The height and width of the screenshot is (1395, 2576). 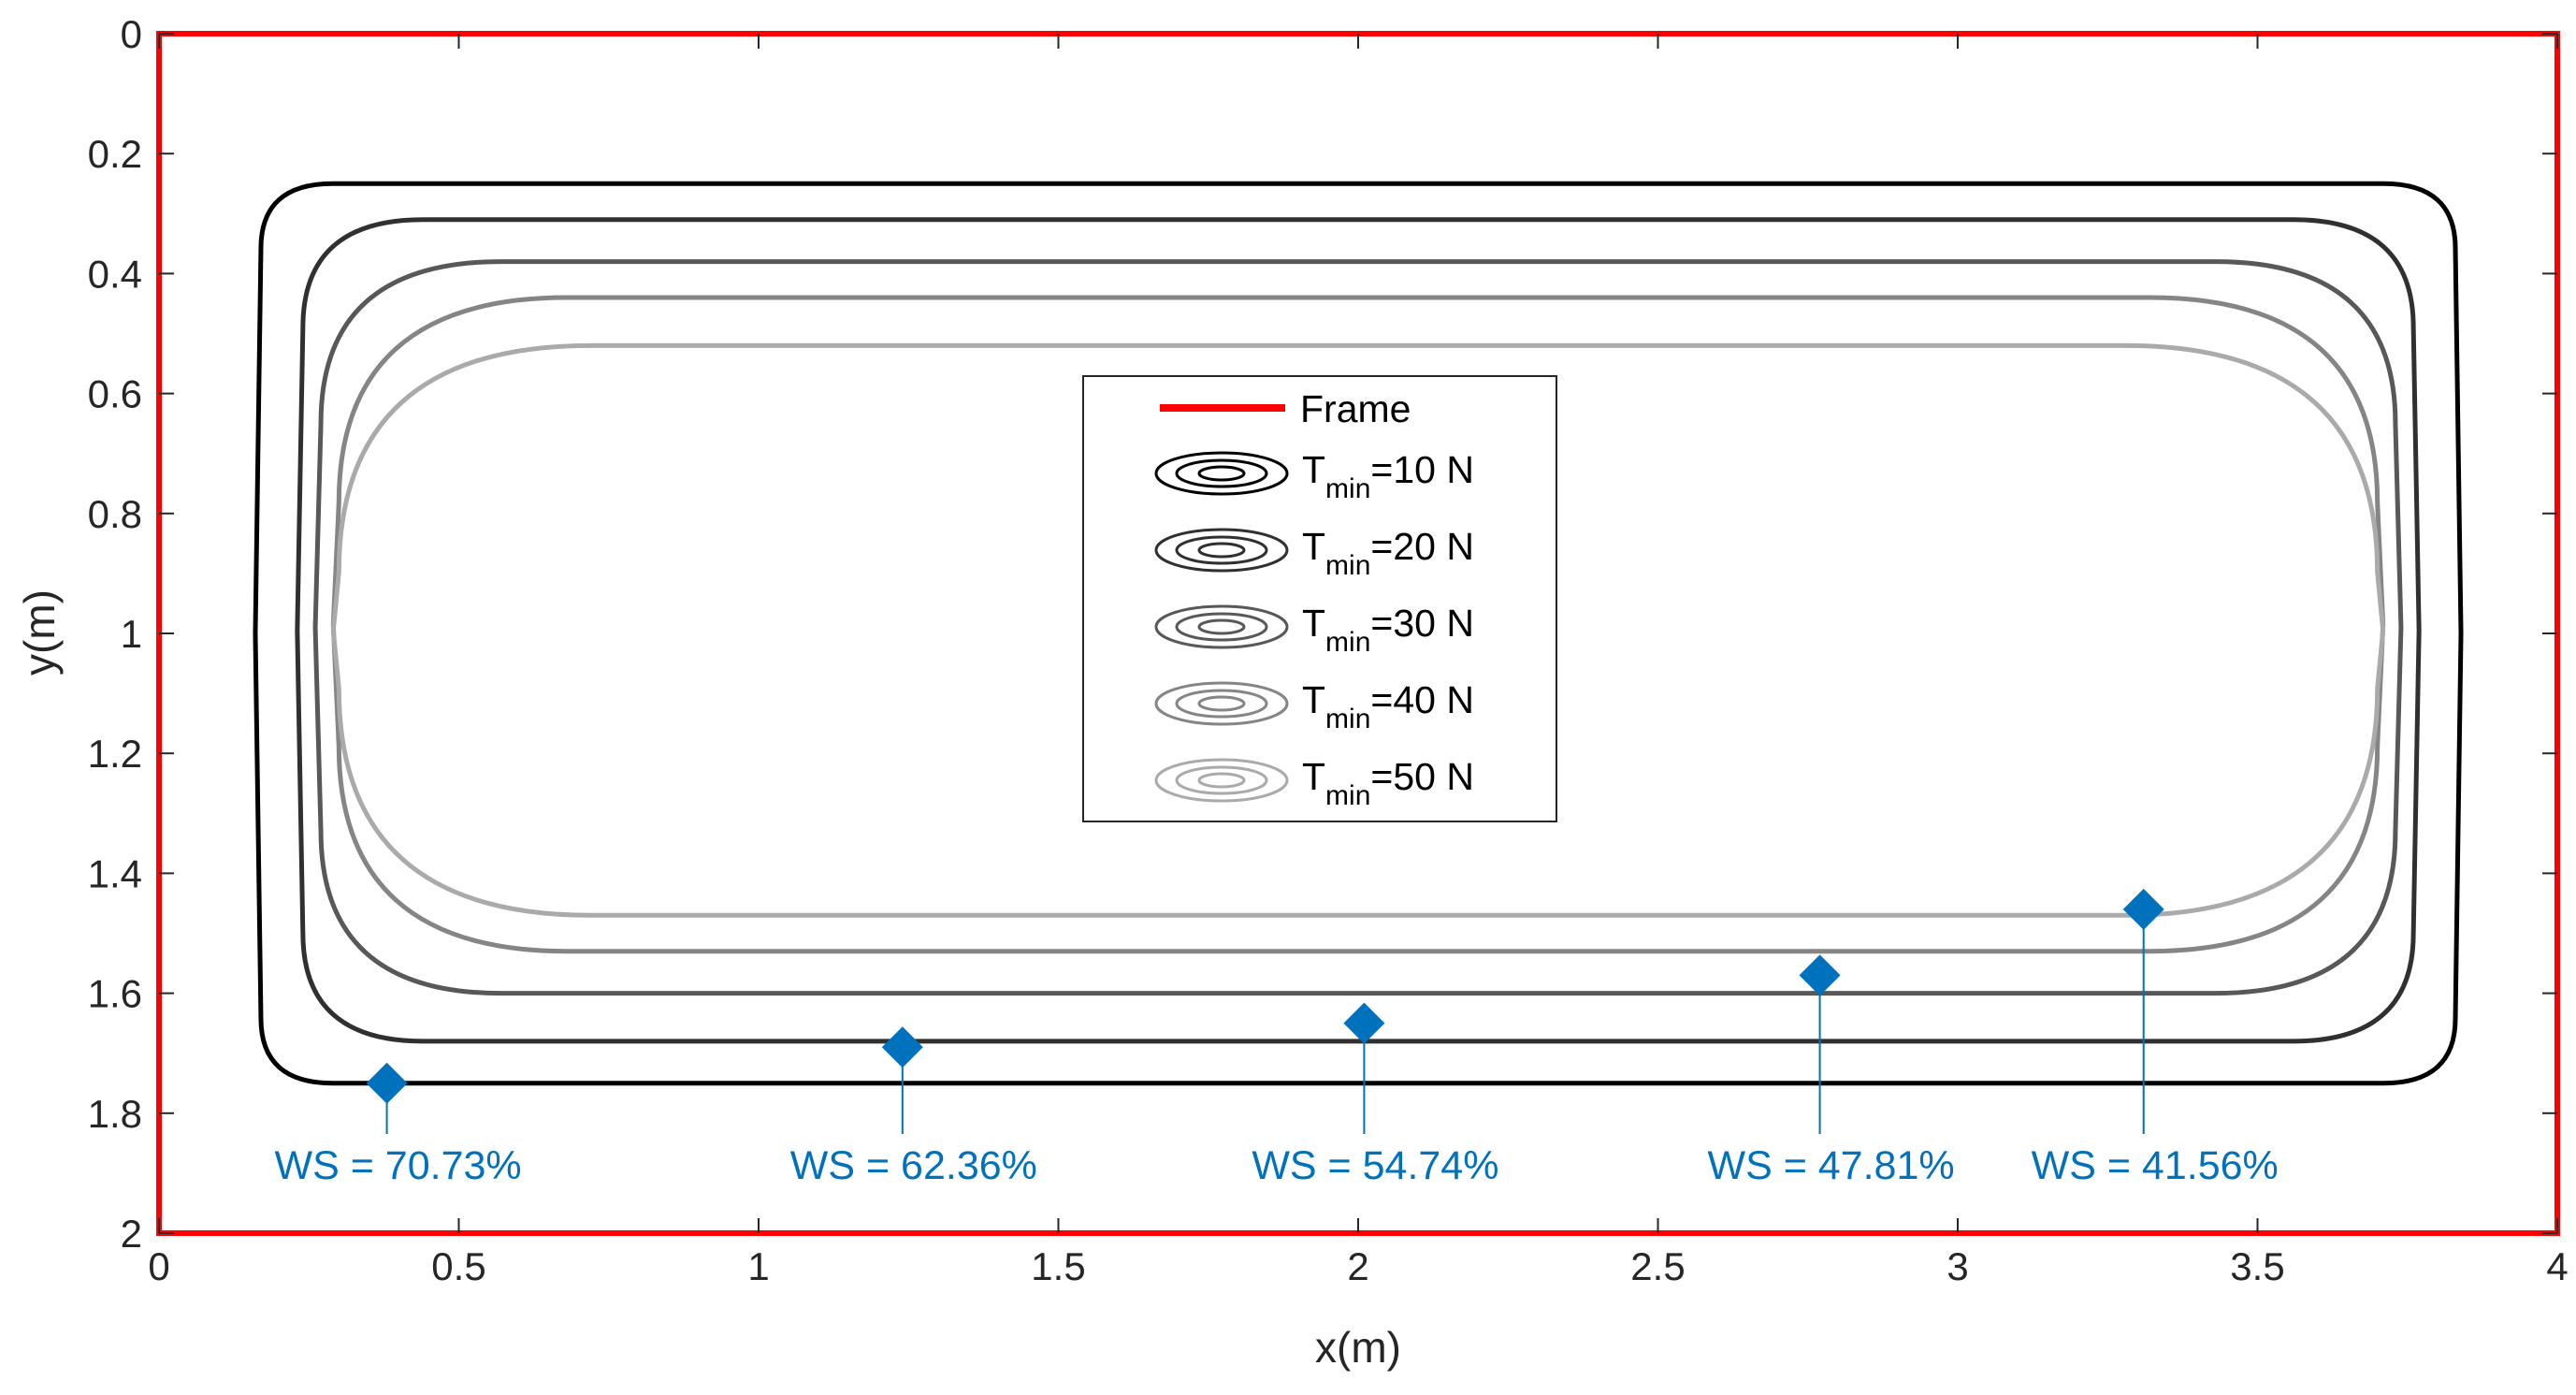 What do you see at coordinates (1355, 408) in the screenshot?
I see `legend-frame-label: Frame` at bounding box center [1355, 408].